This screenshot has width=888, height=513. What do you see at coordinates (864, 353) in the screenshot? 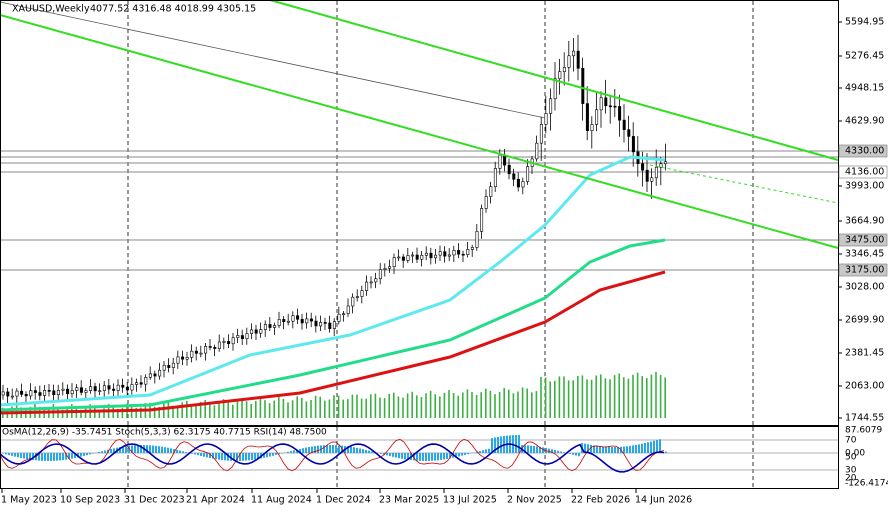
I see `price-label: 2381.45` at bounding box center [864, 353].